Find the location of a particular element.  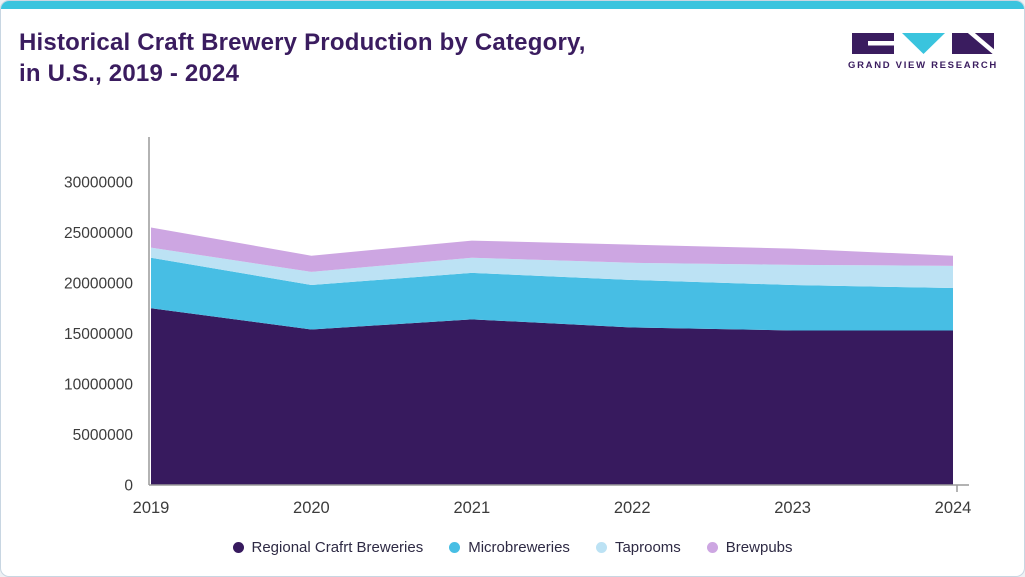

legend-label-taprooms: Taprooms is located at coordinates (647, 547).